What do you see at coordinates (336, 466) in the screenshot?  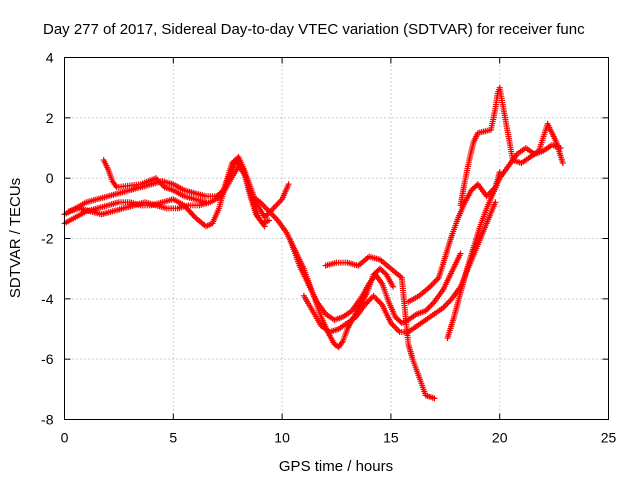 I see `x-axis-label: GPS time / hours` at bounding box center [336, 466].